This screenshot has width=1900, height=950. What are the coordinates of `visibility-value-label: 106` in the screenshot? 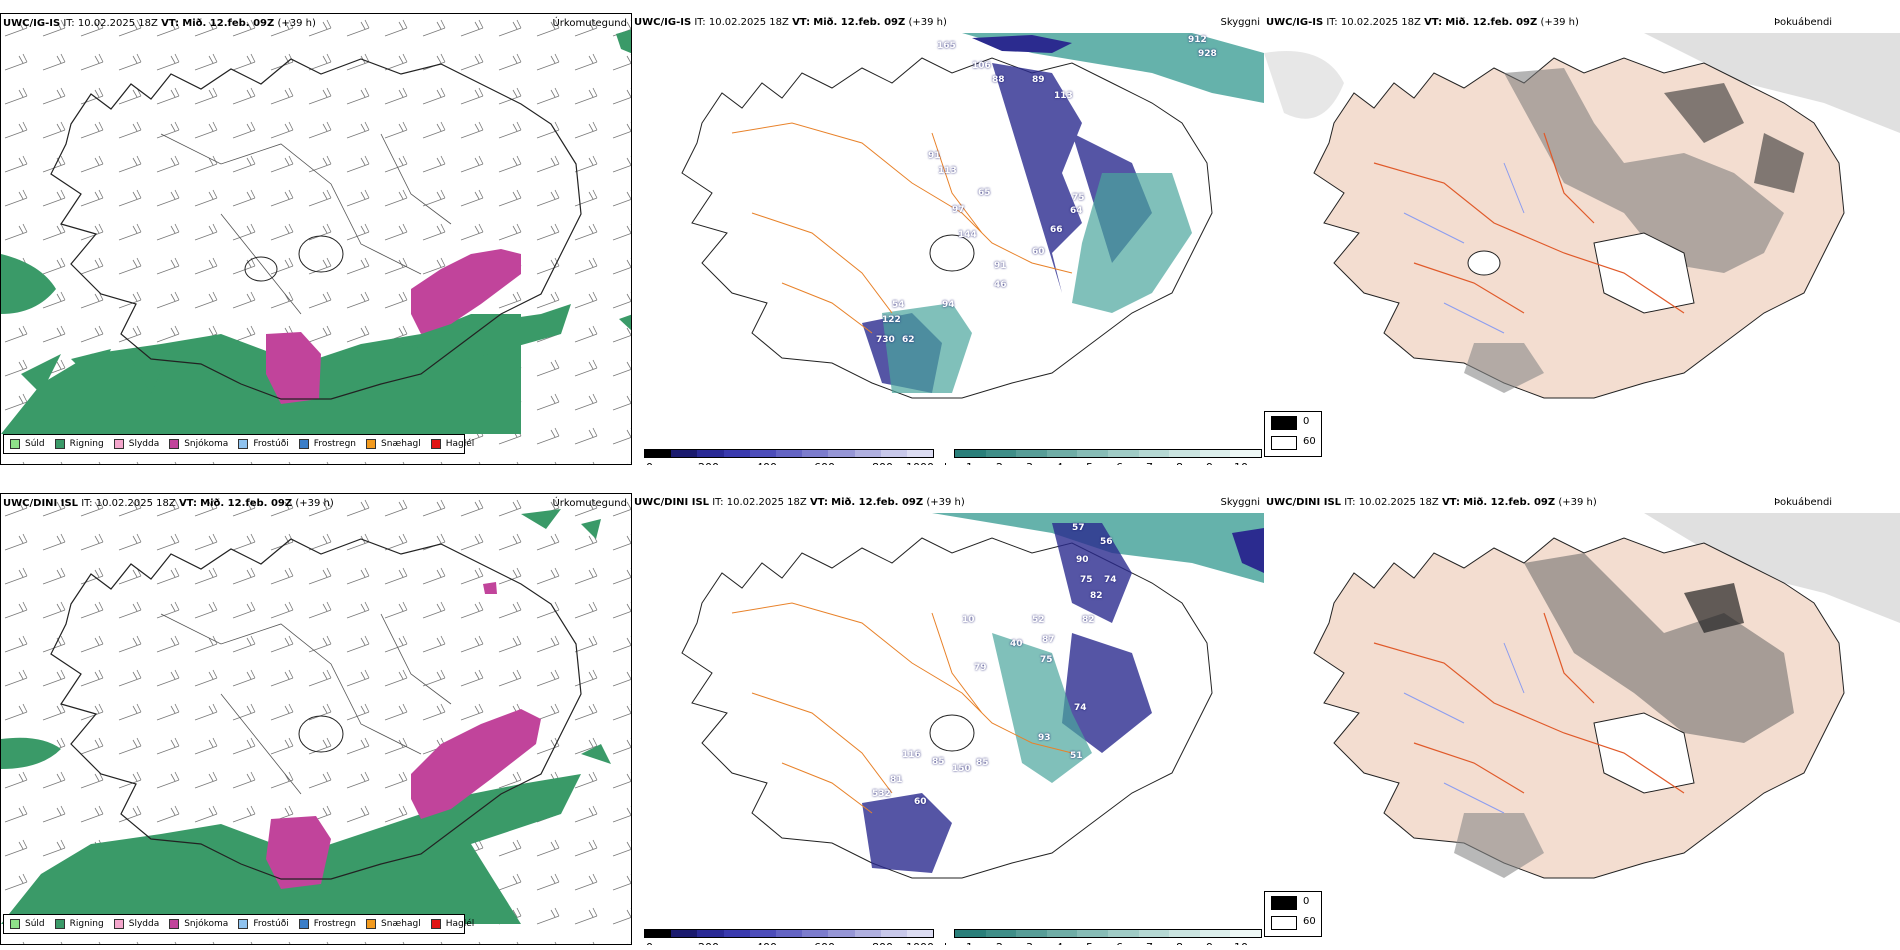 It's located at (981, 66).